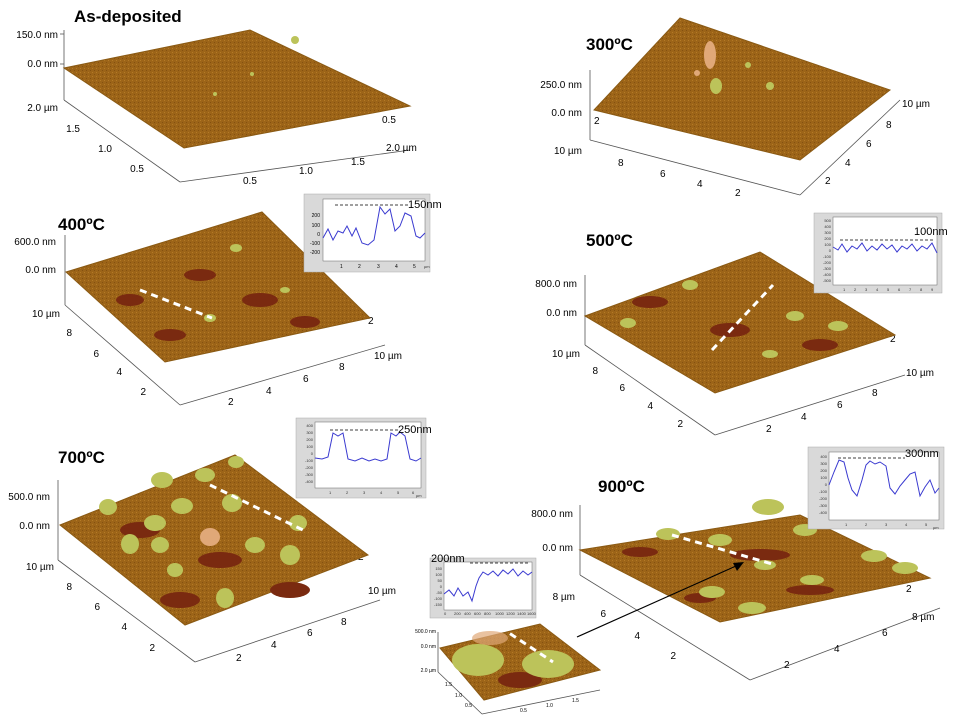 The height and width of the screenshot is (720, 960). I want to click on panel-title: 300ºC, so click(609, 44).